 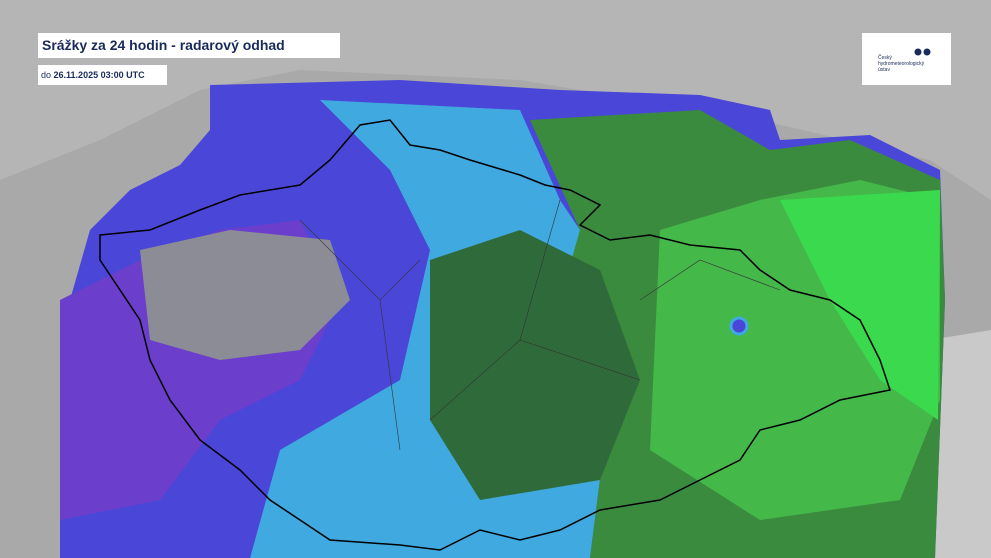 I want to click on logo-line: hydrometeorologický, so click(x=901, y=64).